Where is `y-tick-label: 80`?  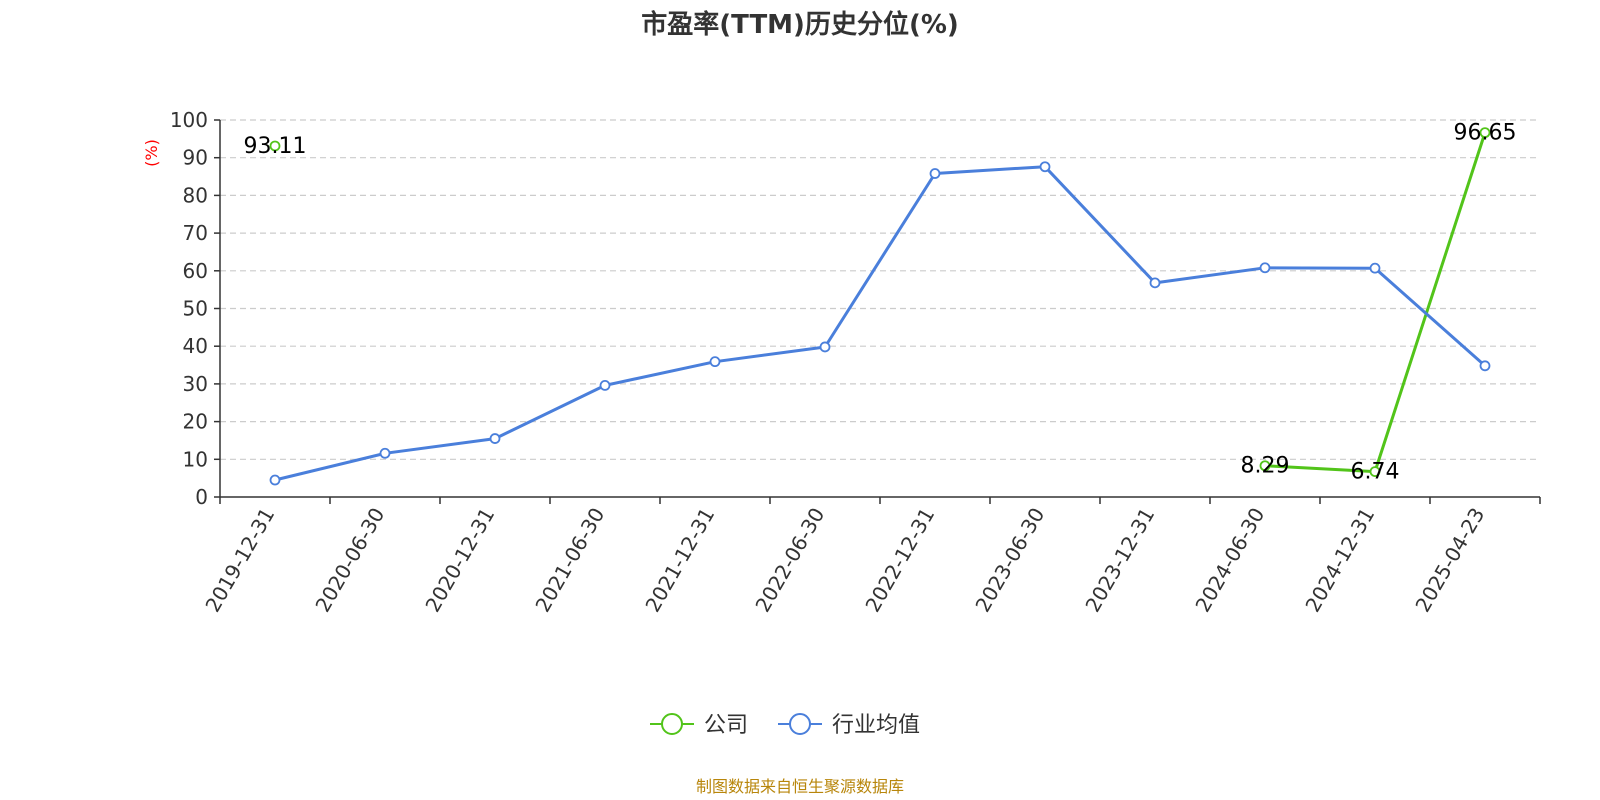
y-tick-label: 80 is located at coordinates (195, 195).